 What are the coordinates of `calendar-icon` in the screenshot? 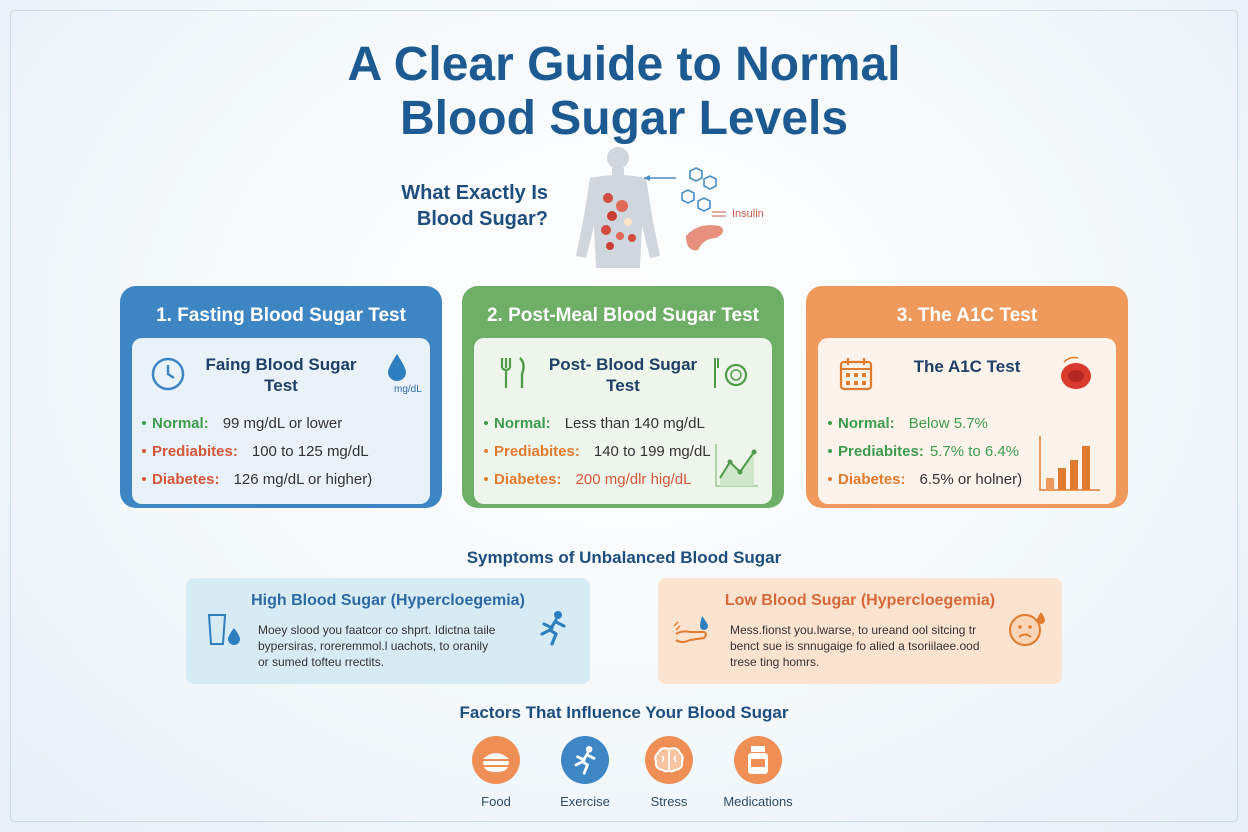 It's located at (856, 374).